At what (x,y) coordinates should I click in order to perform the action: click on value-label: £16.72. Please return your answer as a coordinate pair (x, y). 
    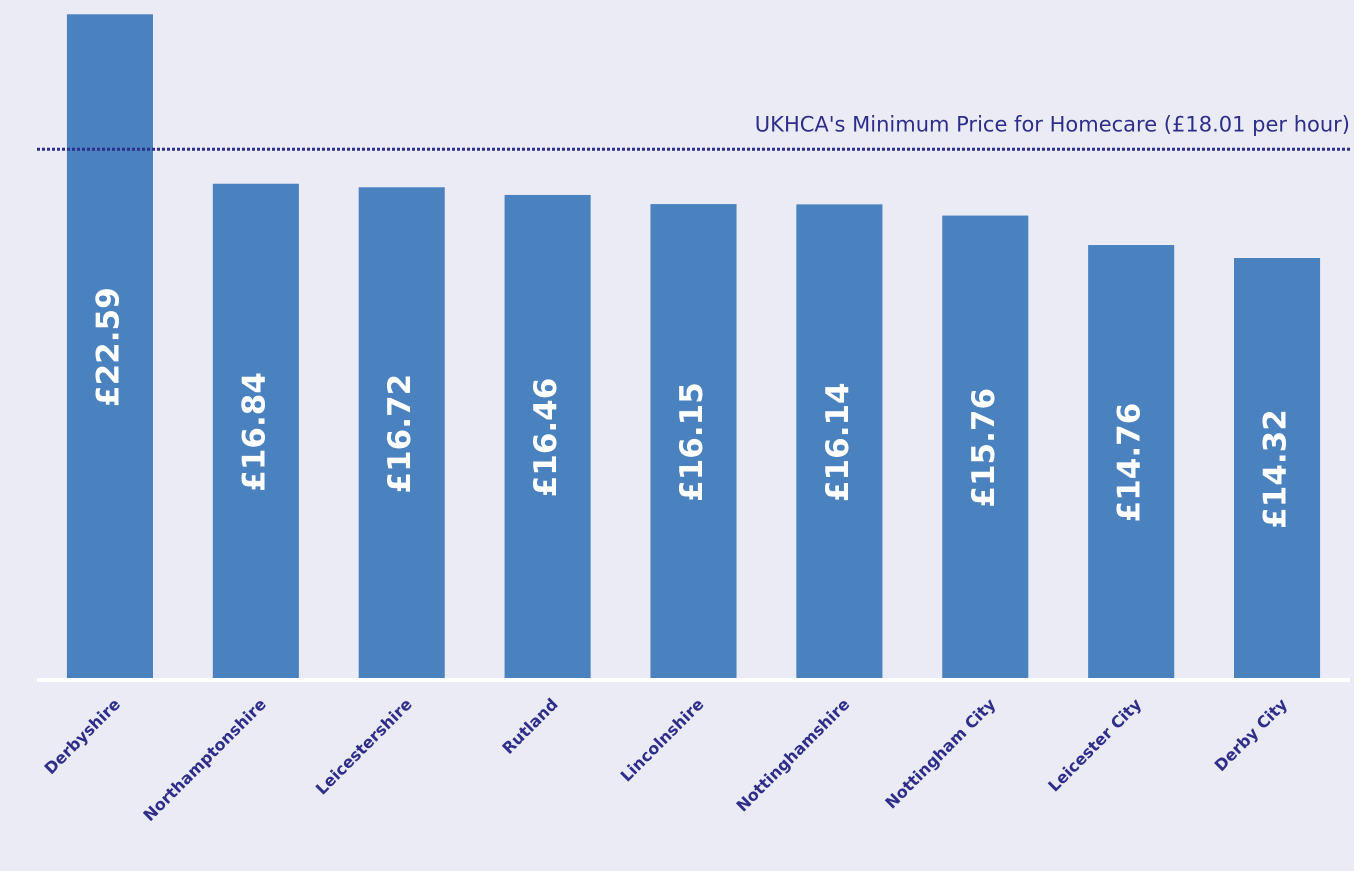
    Looking at the image, I should click on (400, 434).